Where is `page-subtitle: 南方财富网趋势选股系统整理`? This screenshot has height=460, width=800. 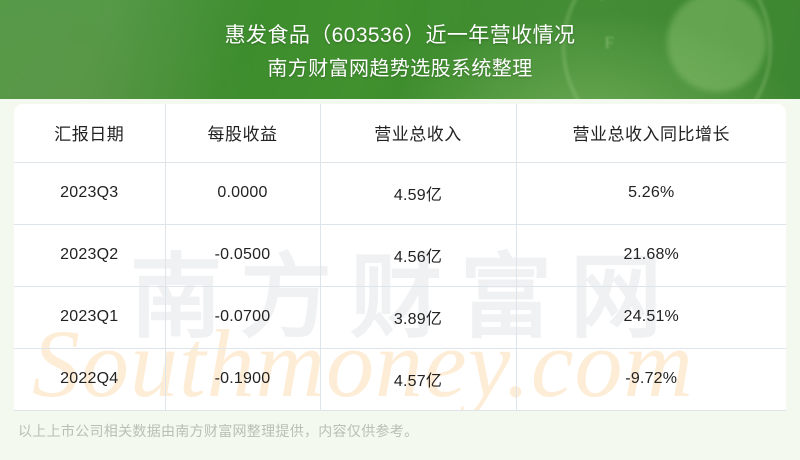 page-subtitle: 南方财富网趋势选股系统整理 is located at coordinates (400, 69).